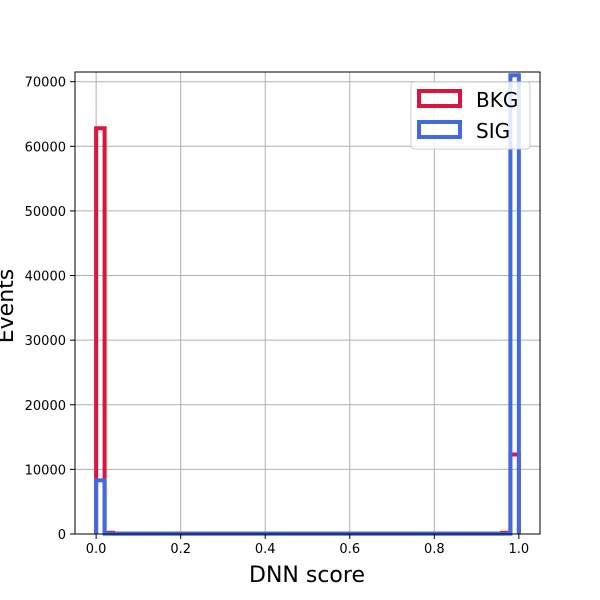 Image resolution: width=600 pixels, height=600 pixels. Describe the element at coordinates (45, 212) in the screenshot. I see `y-tick-label: 50000` at that location.